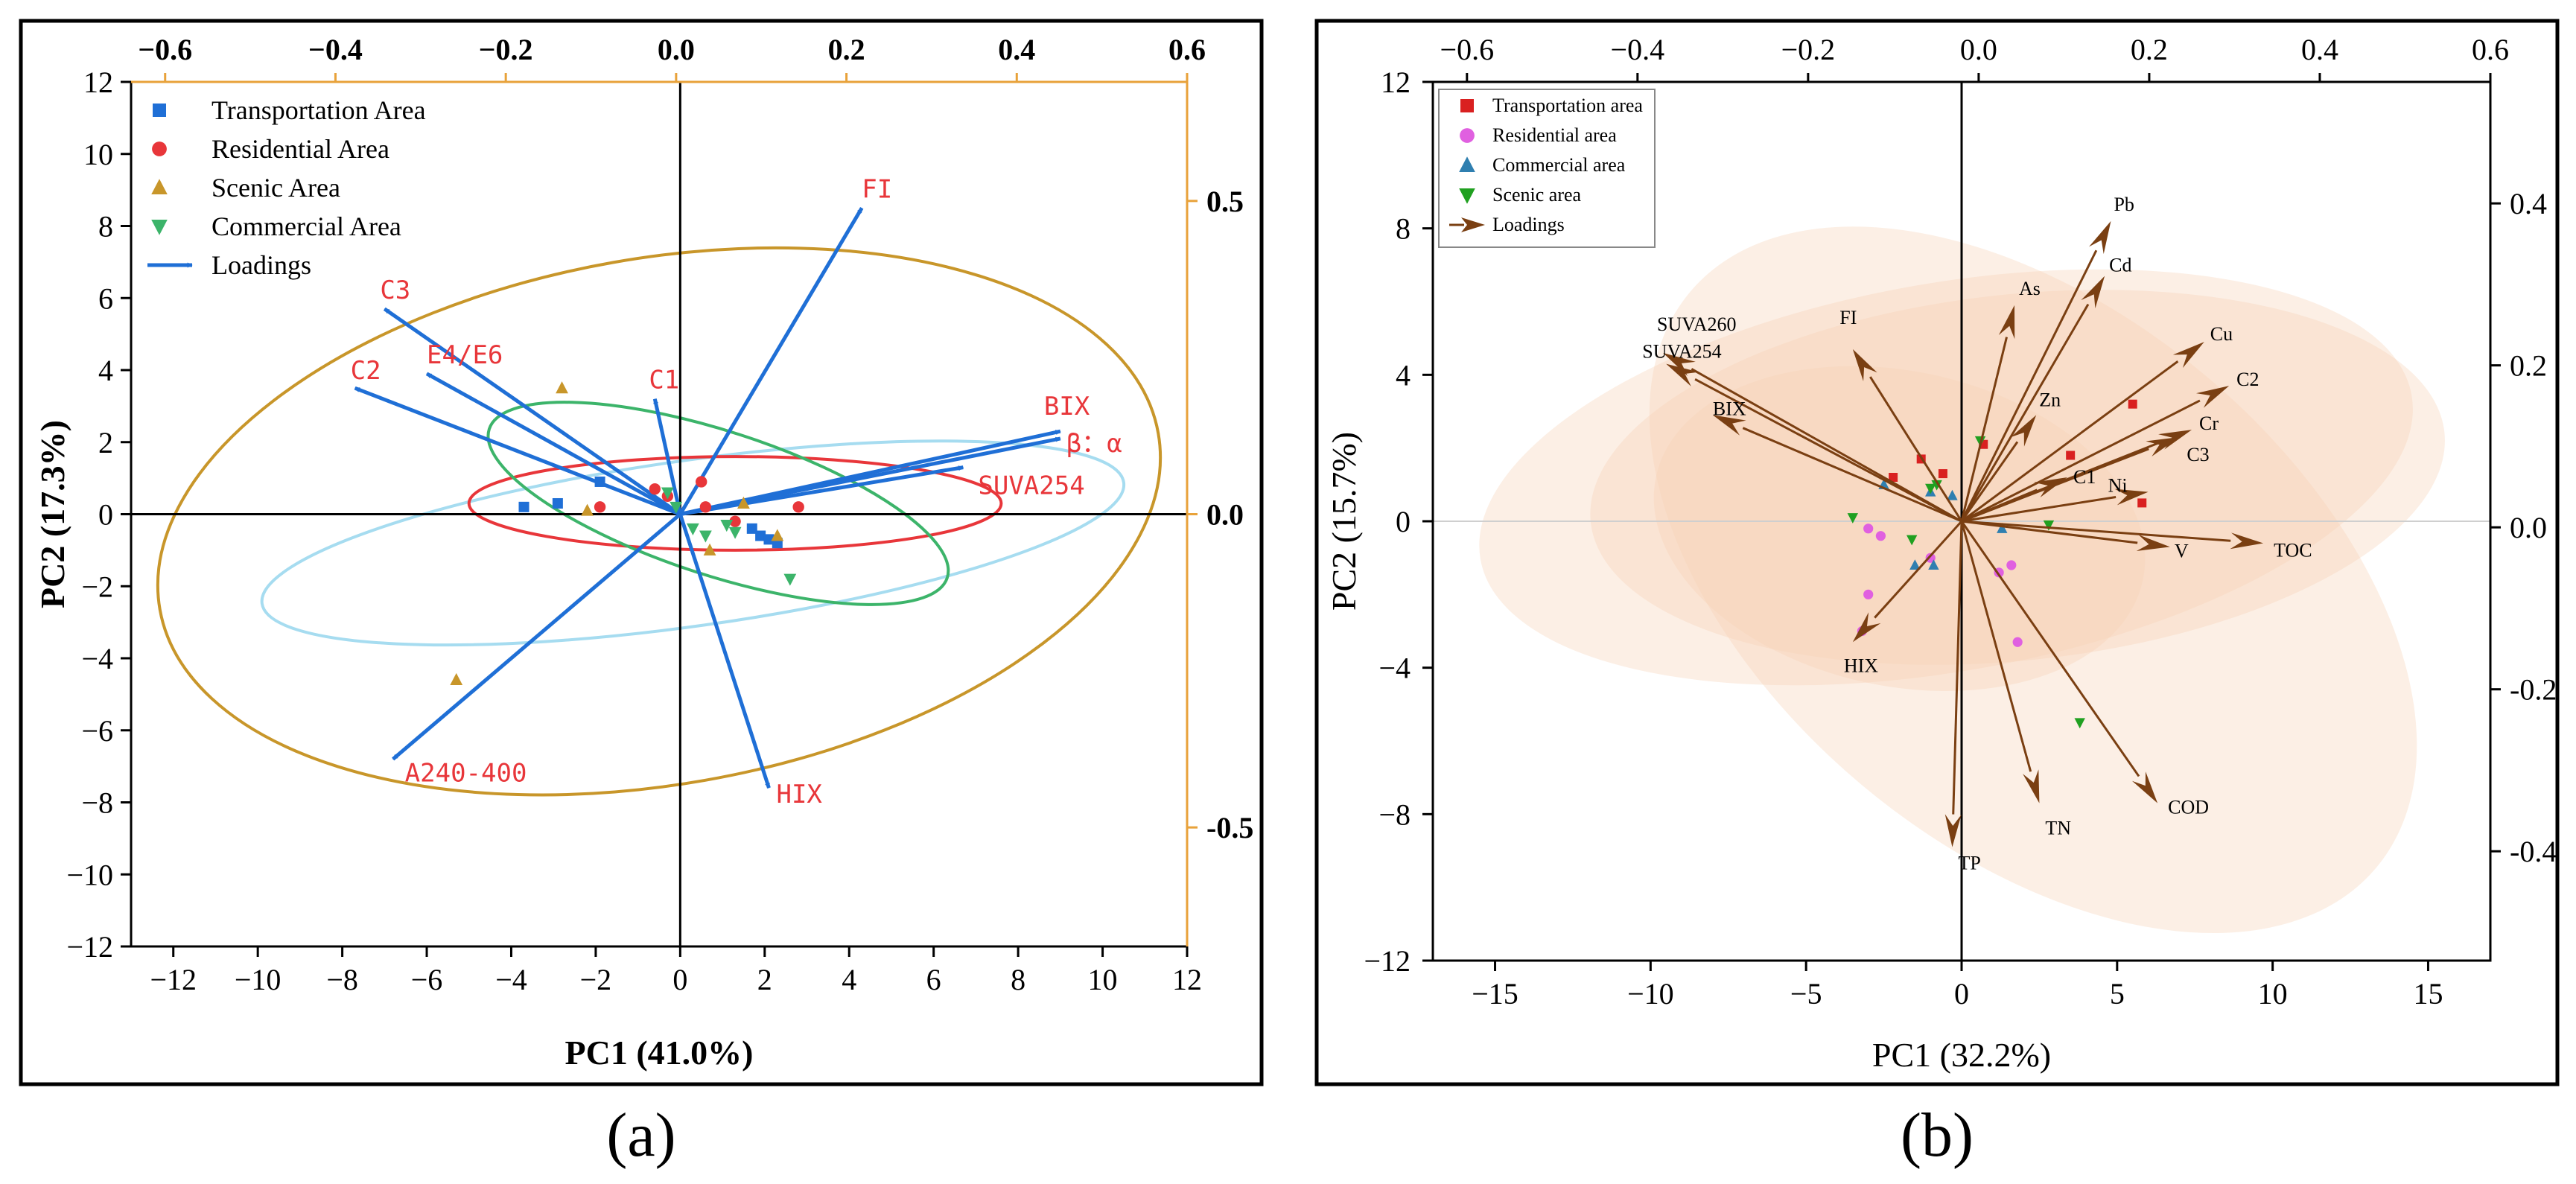  I want to click on y-tick-label: 8, so click(105, 227).